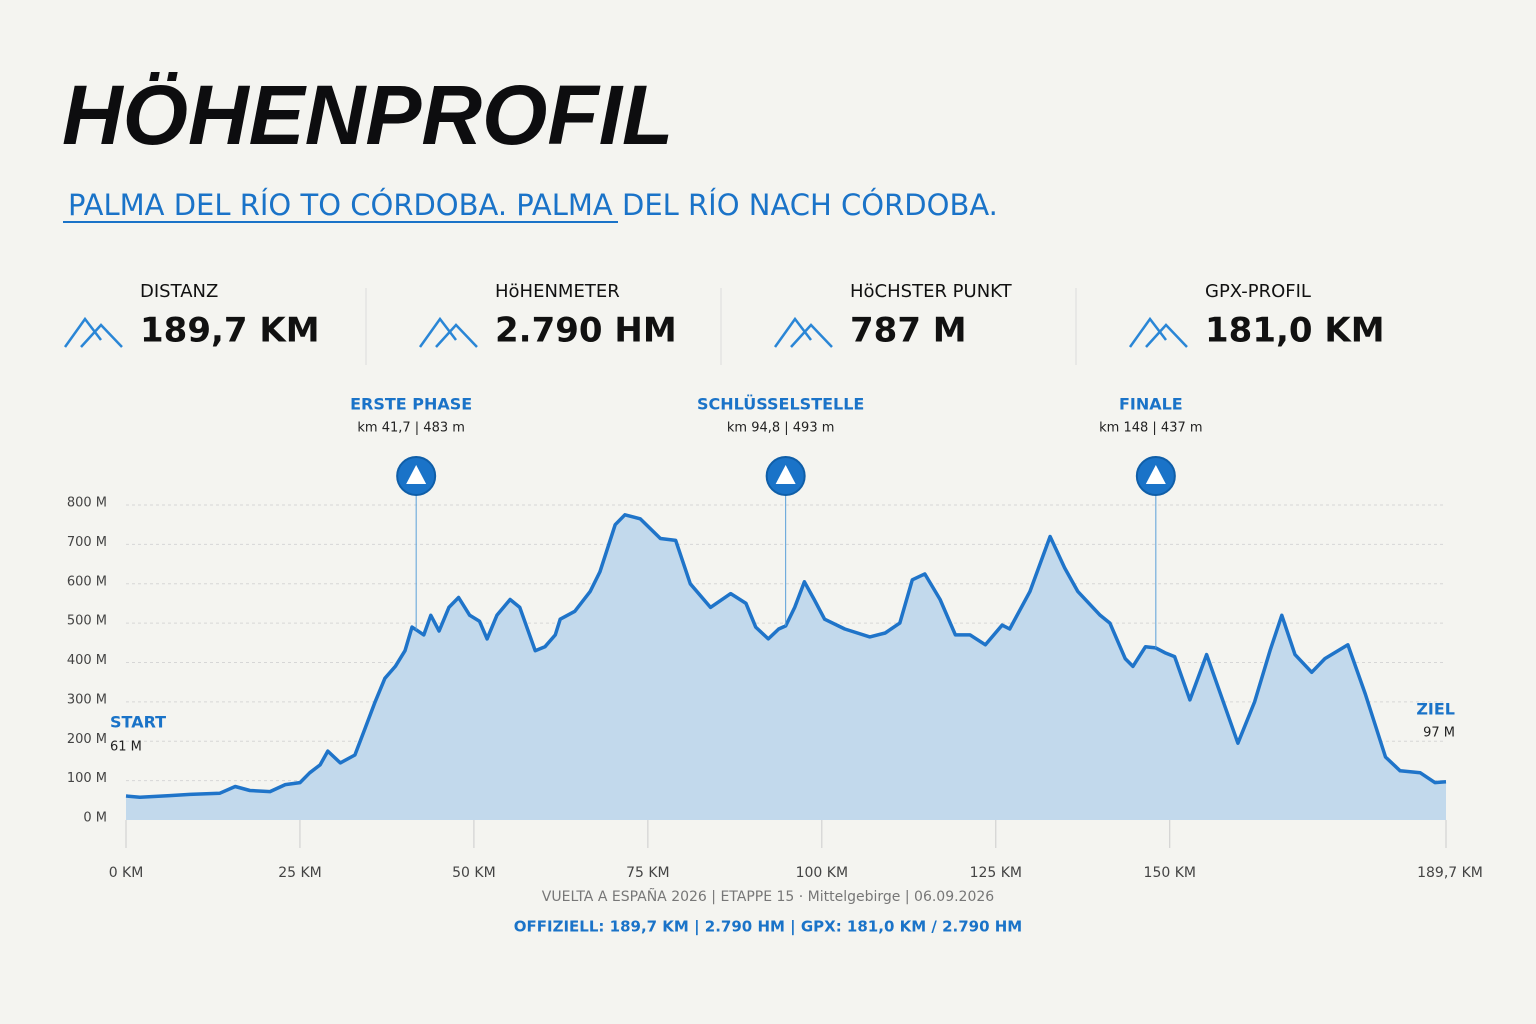  I want to click on y-tick-label: 100 M, so click(87, 778).